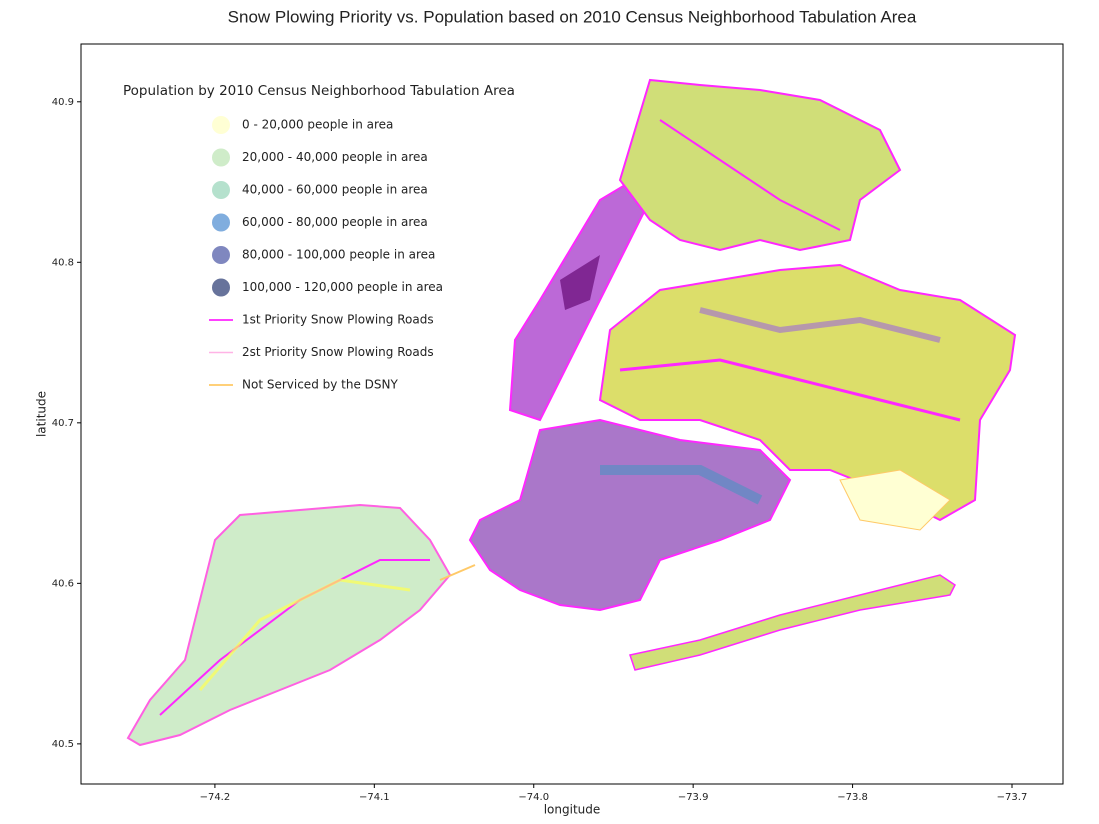  I want to click on legend-label: 80,000 - 100,000 people in area, so click(338, 255).